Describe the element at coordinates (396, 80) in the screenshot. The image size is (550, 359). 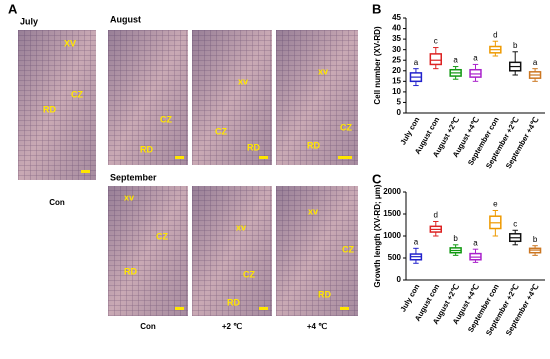
I see `y-tick-label: 15` at that location.